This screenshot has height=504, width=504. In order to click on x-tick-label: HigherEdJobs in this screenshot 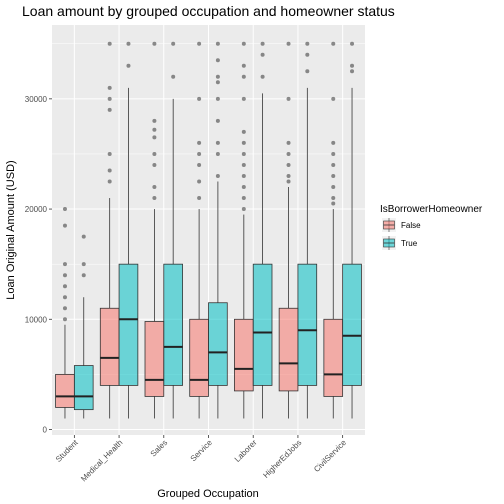, I will do `click(282, 459)`.